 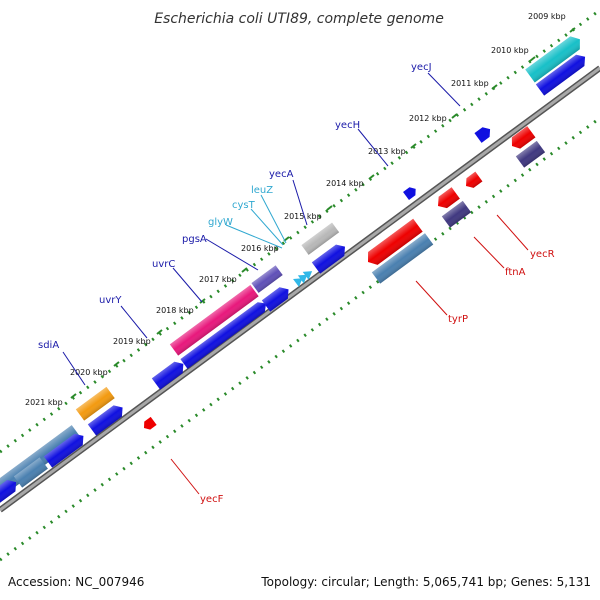 I want to click on gene-label-ftna: ftnA, so click(x=515, y=272).